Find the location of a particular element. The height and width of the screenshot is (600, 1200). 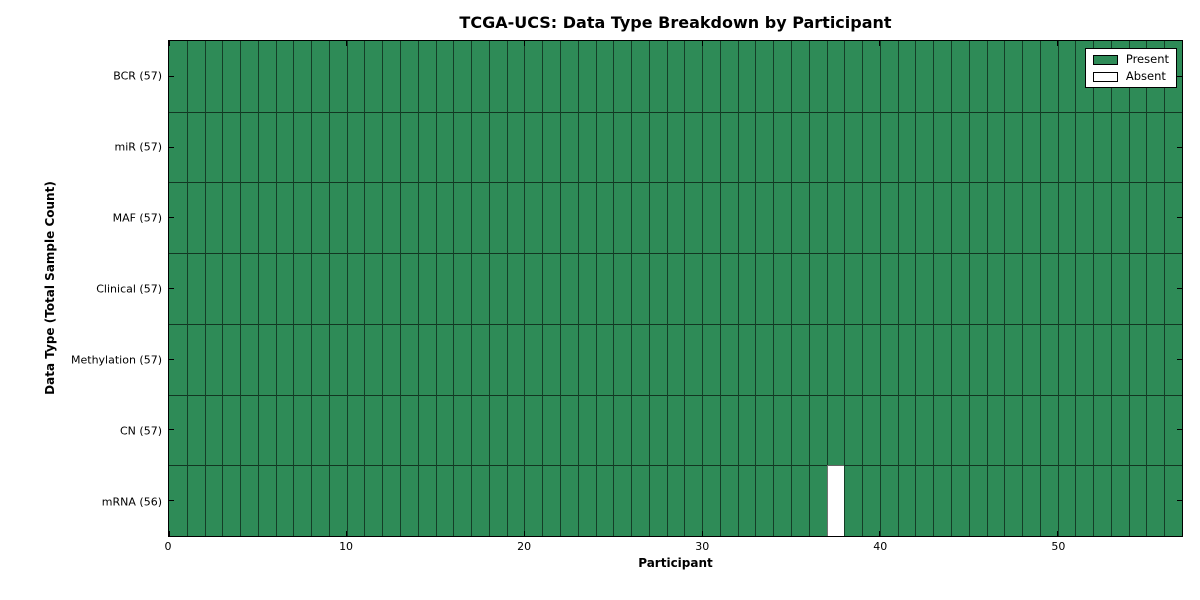

cell-CN-p17 is located at coordinates (480, 430).